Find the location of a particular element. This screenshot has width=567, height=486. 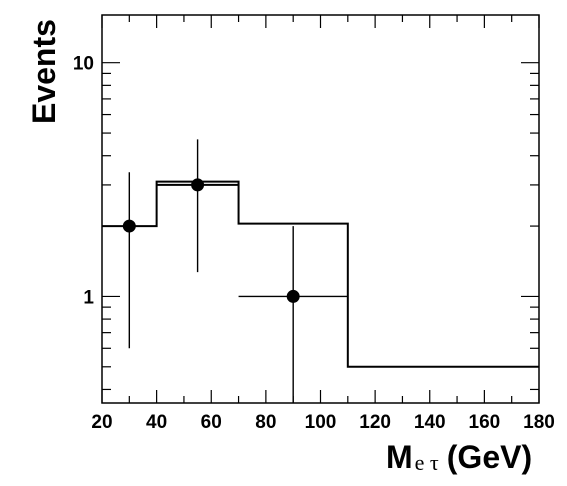

x-tick-label-140: 140 is located at coordinates (430, 422).